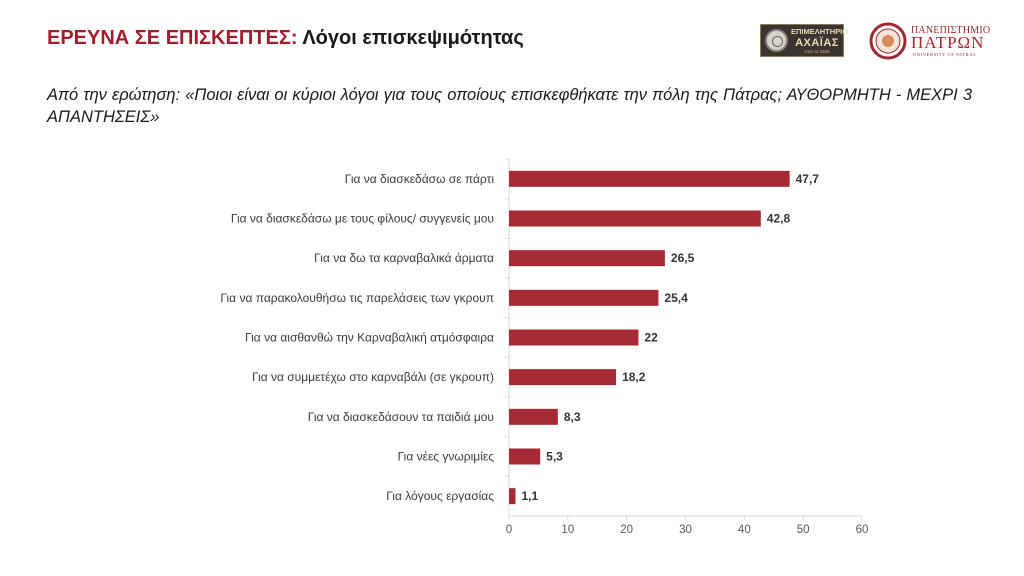 This screenshot has height=576, width=1024. I want to click on x-tick-label: 60, so click(862, 530).